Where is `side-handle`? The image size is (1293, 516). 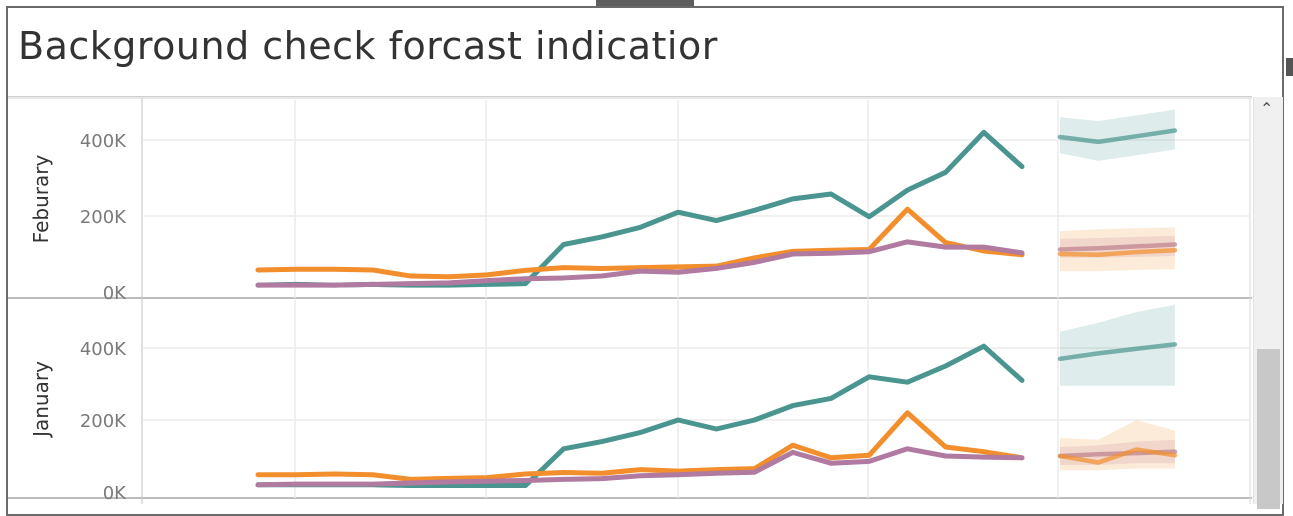
side-handle is located at coordinates (1289, 67).